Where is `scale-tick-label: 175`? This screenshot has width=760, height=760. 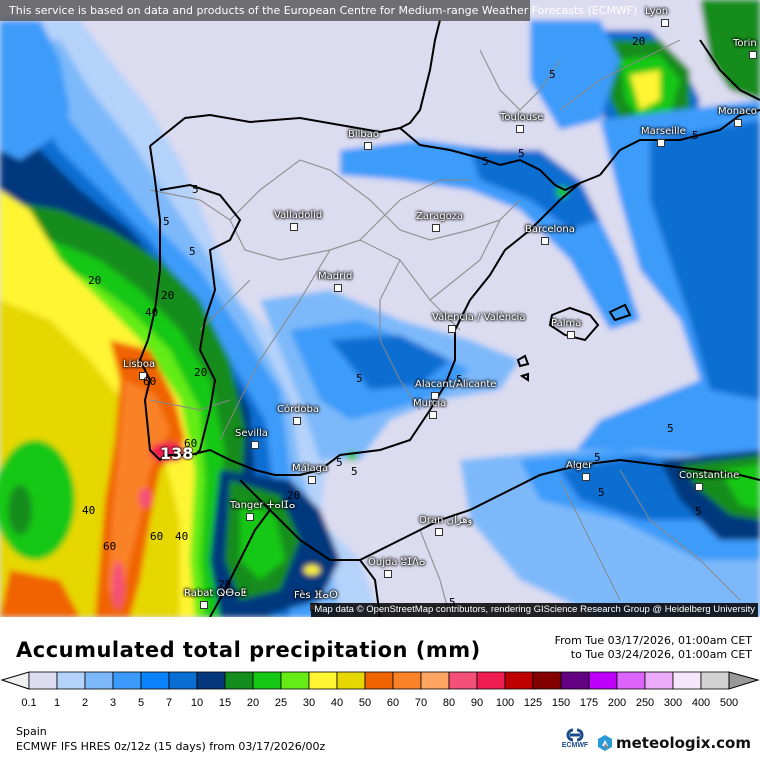 scale-tick-label: 175 is located at coordinates (589, 703).